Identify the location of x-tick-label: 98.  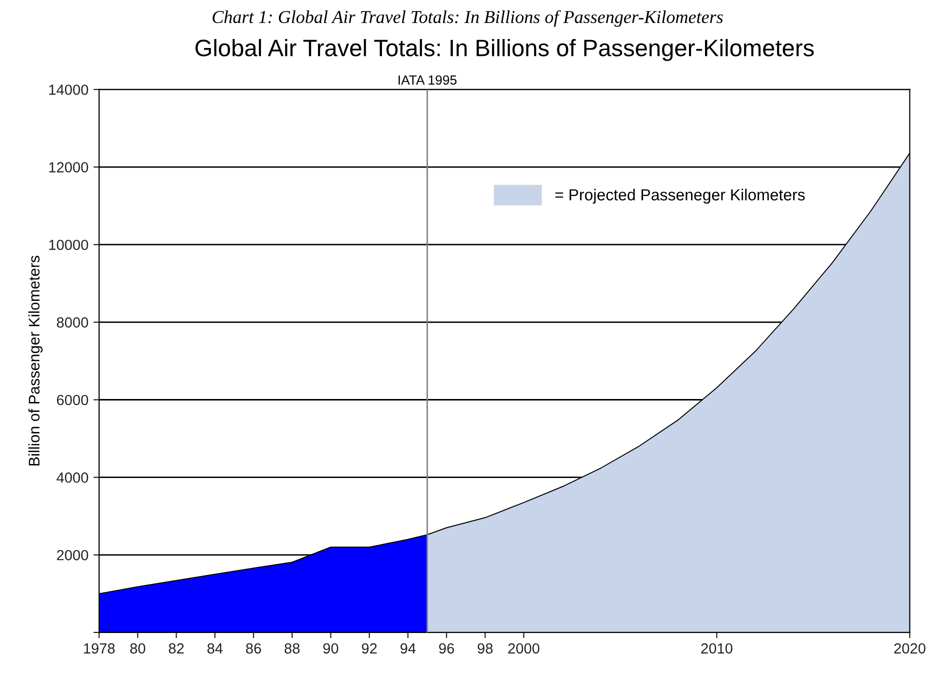
(485, 648).